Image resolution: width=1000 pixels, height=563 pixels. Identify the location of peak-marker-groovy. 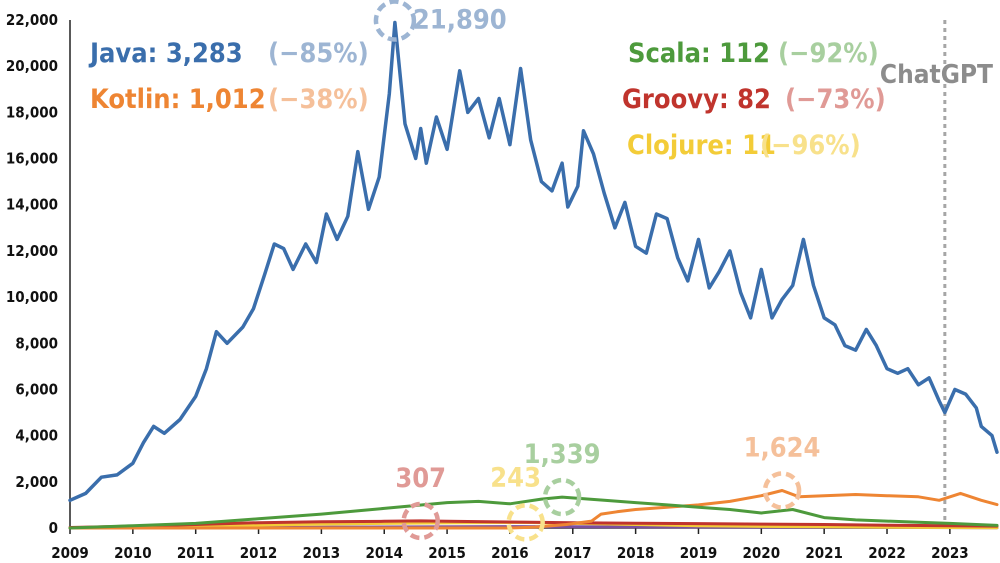
(420, 521).